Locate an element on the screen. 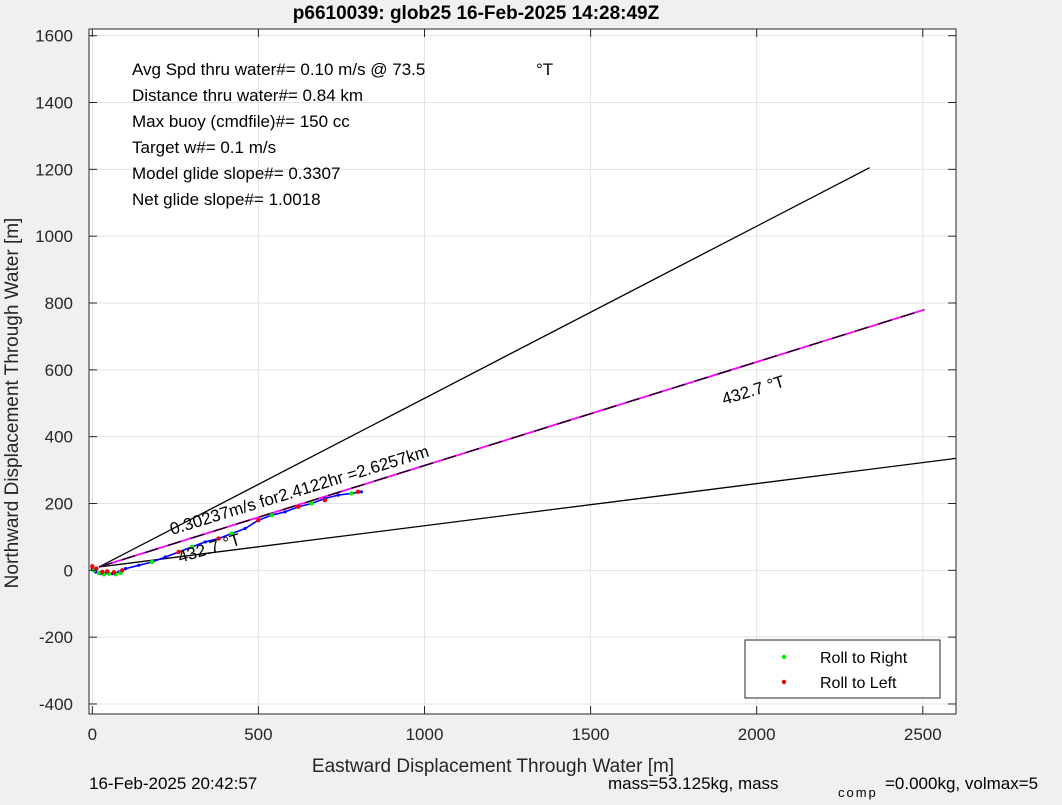 This screenshot has width=1062, height=805. reference-line-lower is located at coordinates (527, 512).